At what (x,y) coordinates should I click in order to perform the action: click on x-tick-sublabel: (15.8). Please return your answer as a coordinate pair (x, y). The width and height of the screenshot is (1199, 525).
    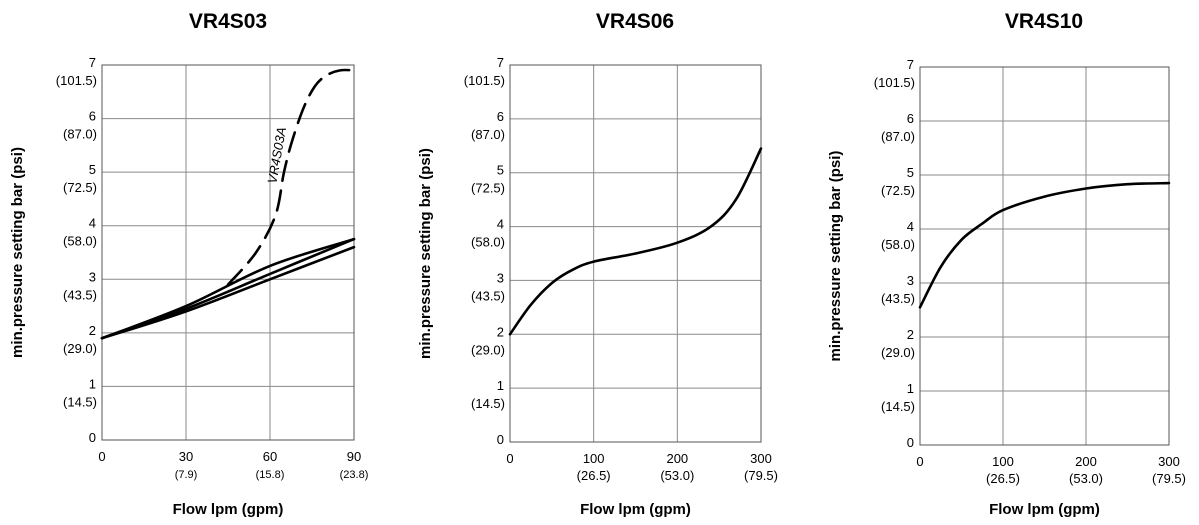
    Looking at the image, I should click on (270, 475).